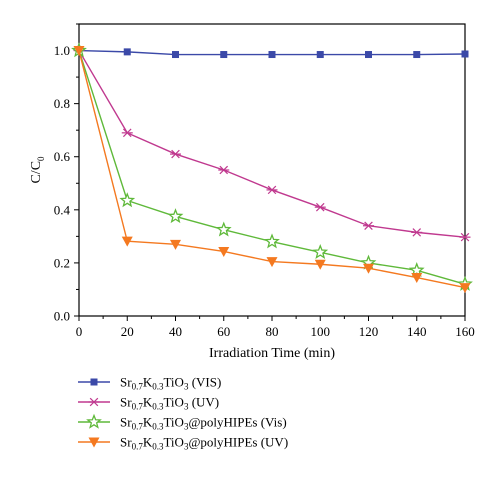 This screenshot has width=500, height=477. What do you see at coordinates (127, 331) in the screenshot?
I see `x-tick-label: 20` at bounding box center [127, 331].